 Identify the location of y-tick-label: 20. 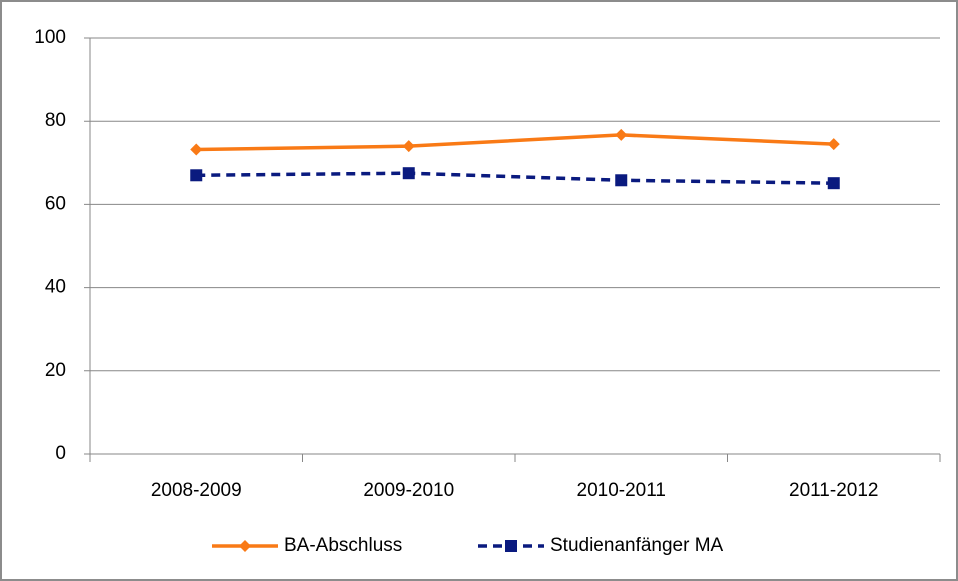
(55, 370).